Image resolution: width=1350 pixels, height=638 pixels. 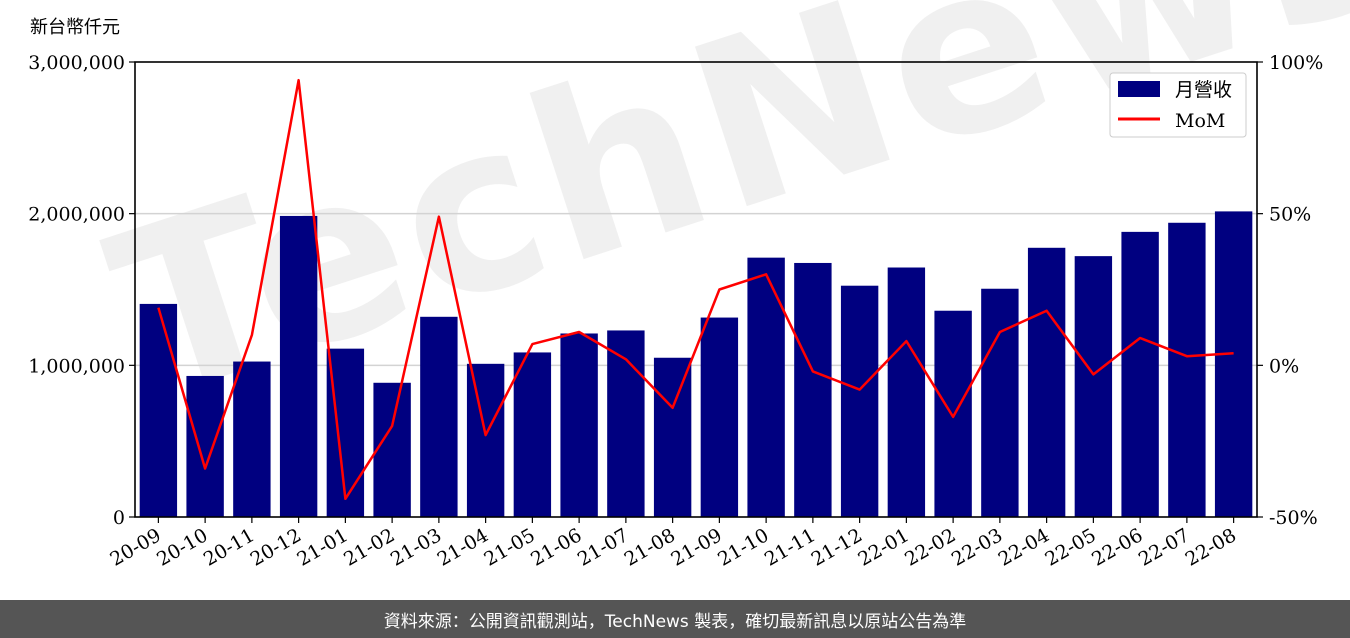 I want to click on left-tick-label: 3,000,000, so click(x=76, y=63).